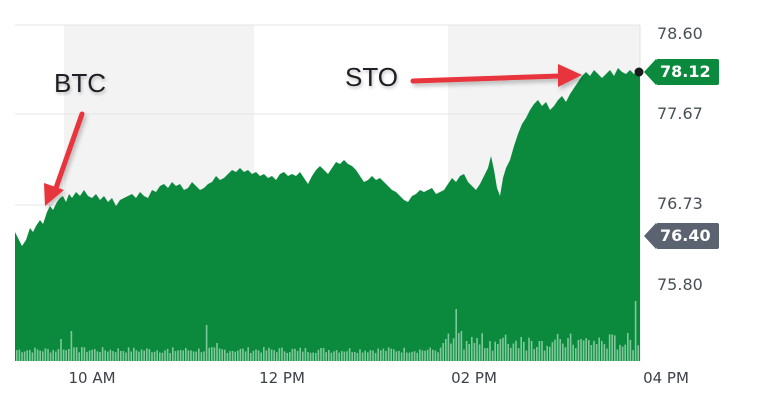 The image size is (778, 414). I want to click on y-tick-label: 75.80, so click(680, 284).